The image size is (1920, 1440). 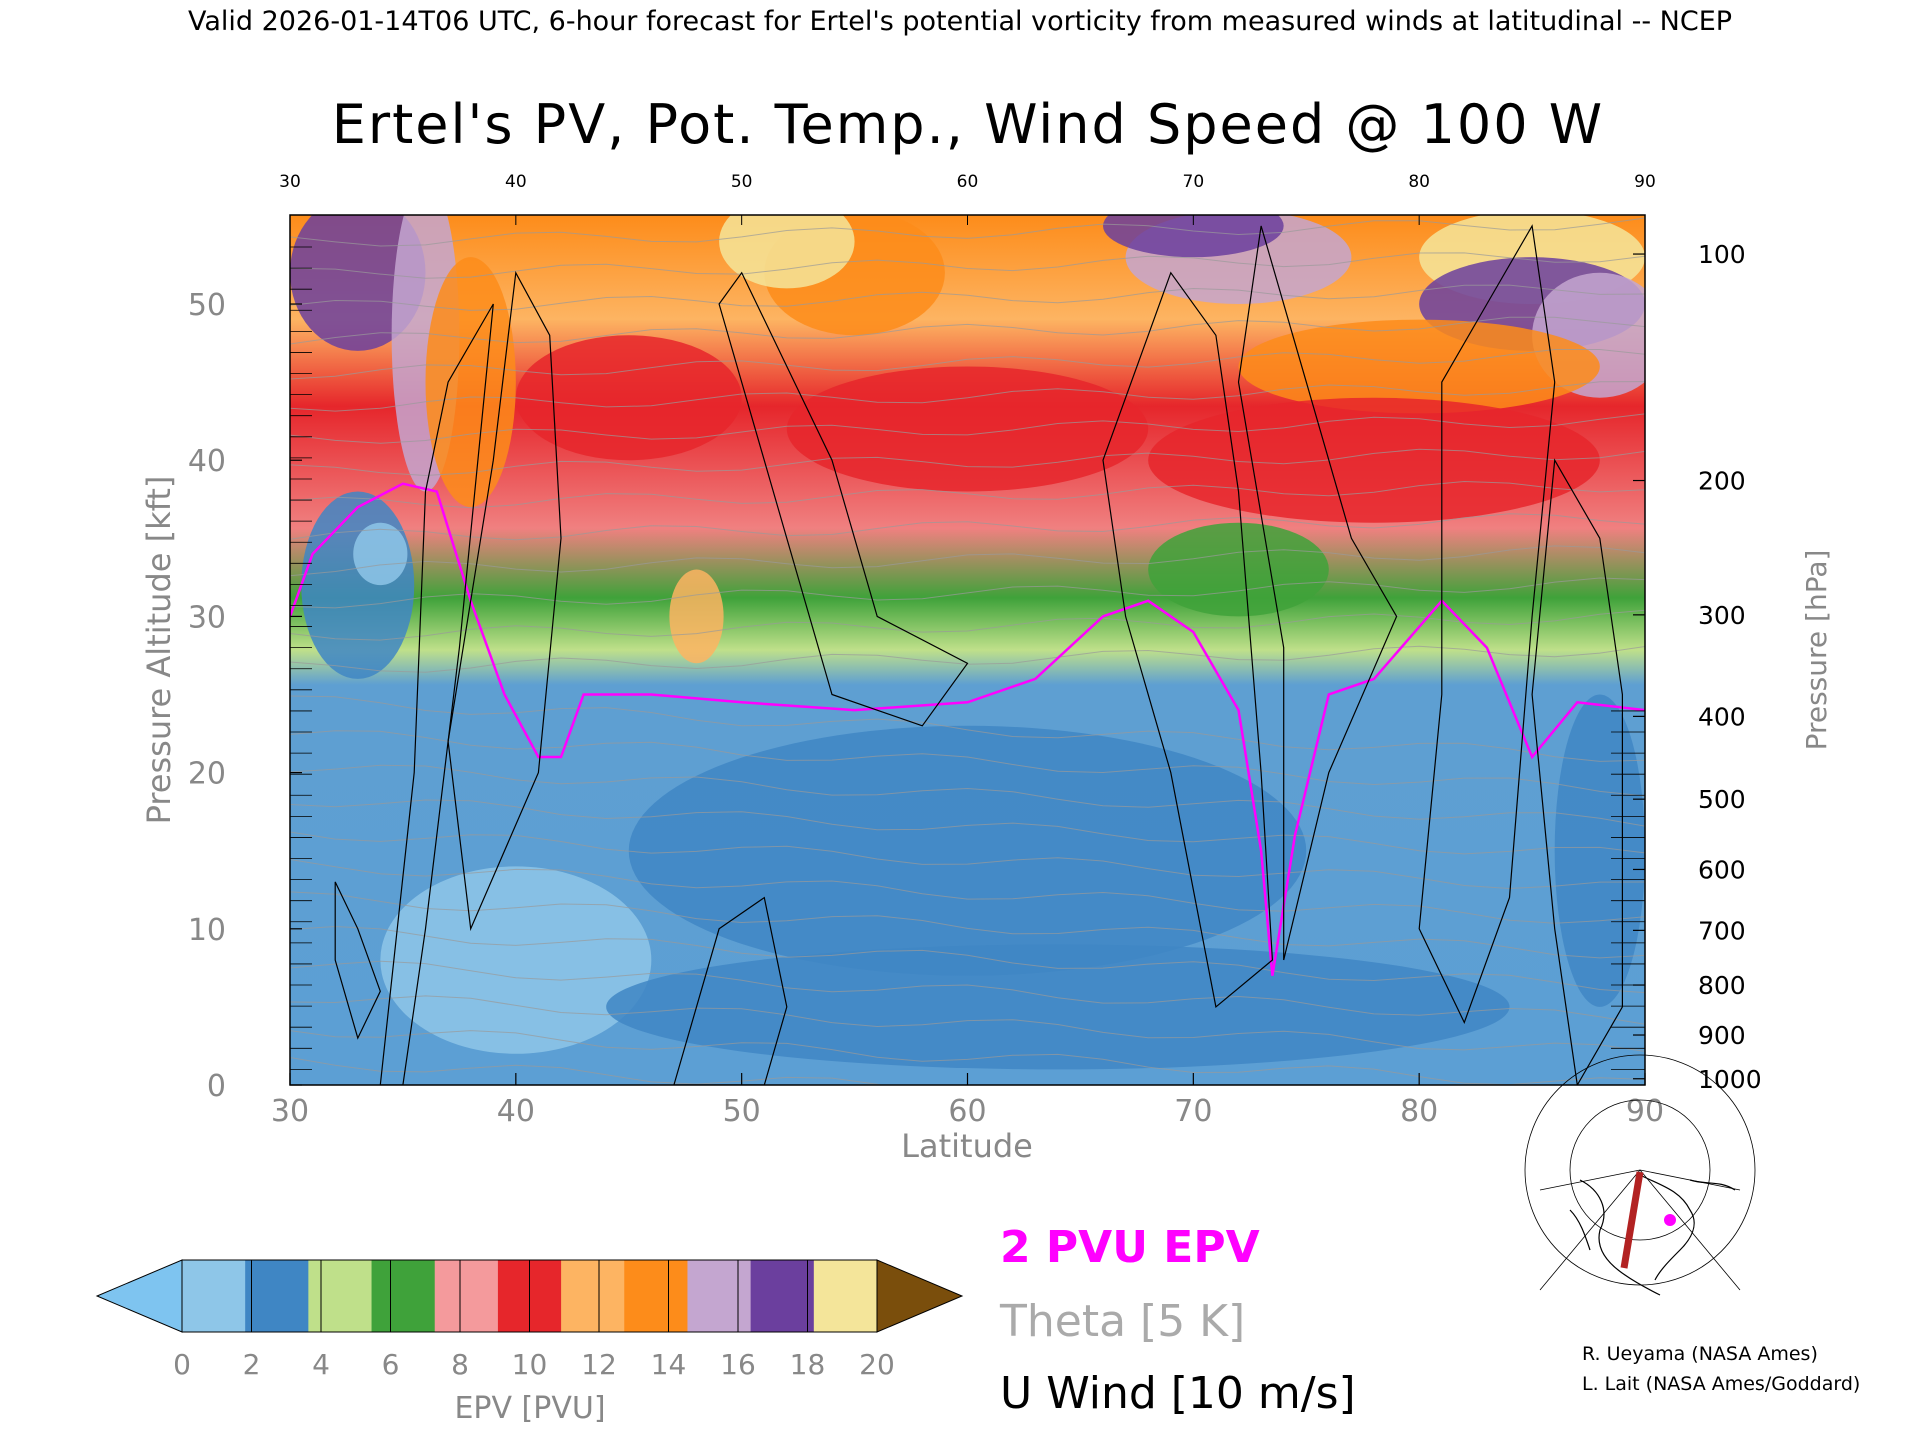 What do you see at coordinates (1419, 1111) in the screenshot?
I see `x-tick-label: 80` at bounding box center [1419, 1111].